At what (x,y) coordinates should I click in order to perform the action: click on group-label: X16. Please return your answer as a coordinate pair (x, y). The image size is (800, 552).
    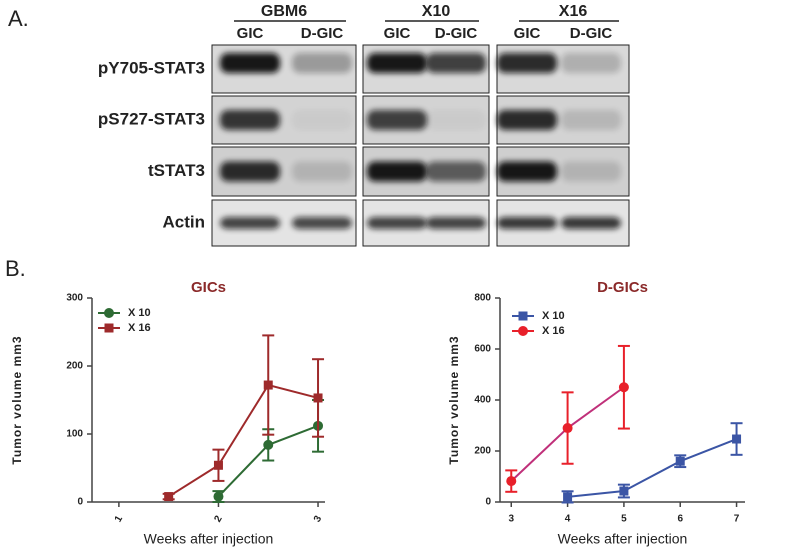
    Looking at the image, I should click on (573, 11).